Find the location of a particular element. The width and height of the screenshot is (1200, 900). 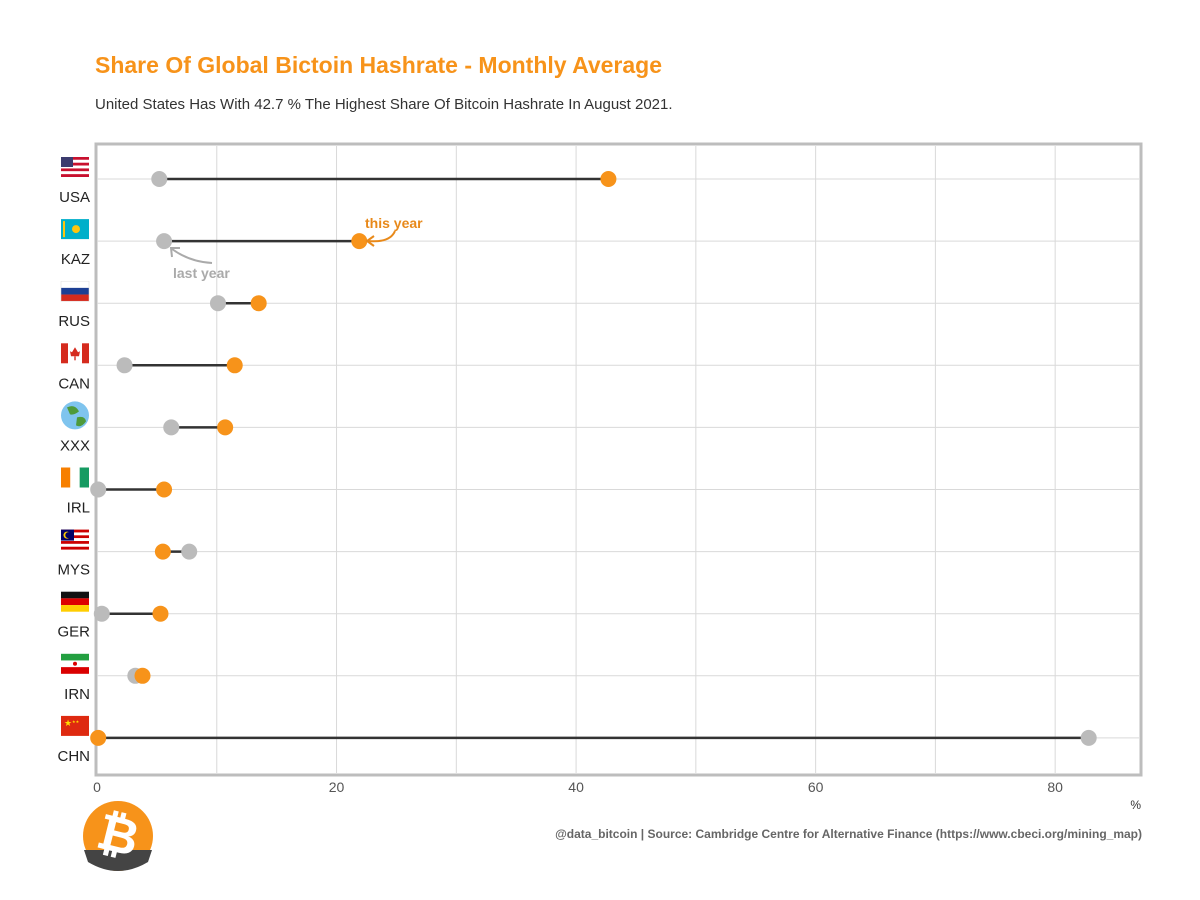

country-label: IRL is located at coordinates (78, 508).